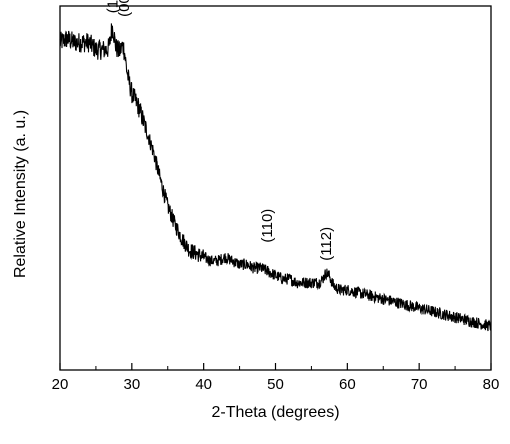 This screenshot has height=444, width=510. What do you see at coordinates (419, 384) in the screenshot?
I see `x-tick-label: 70` at bounding box center [419, 384].